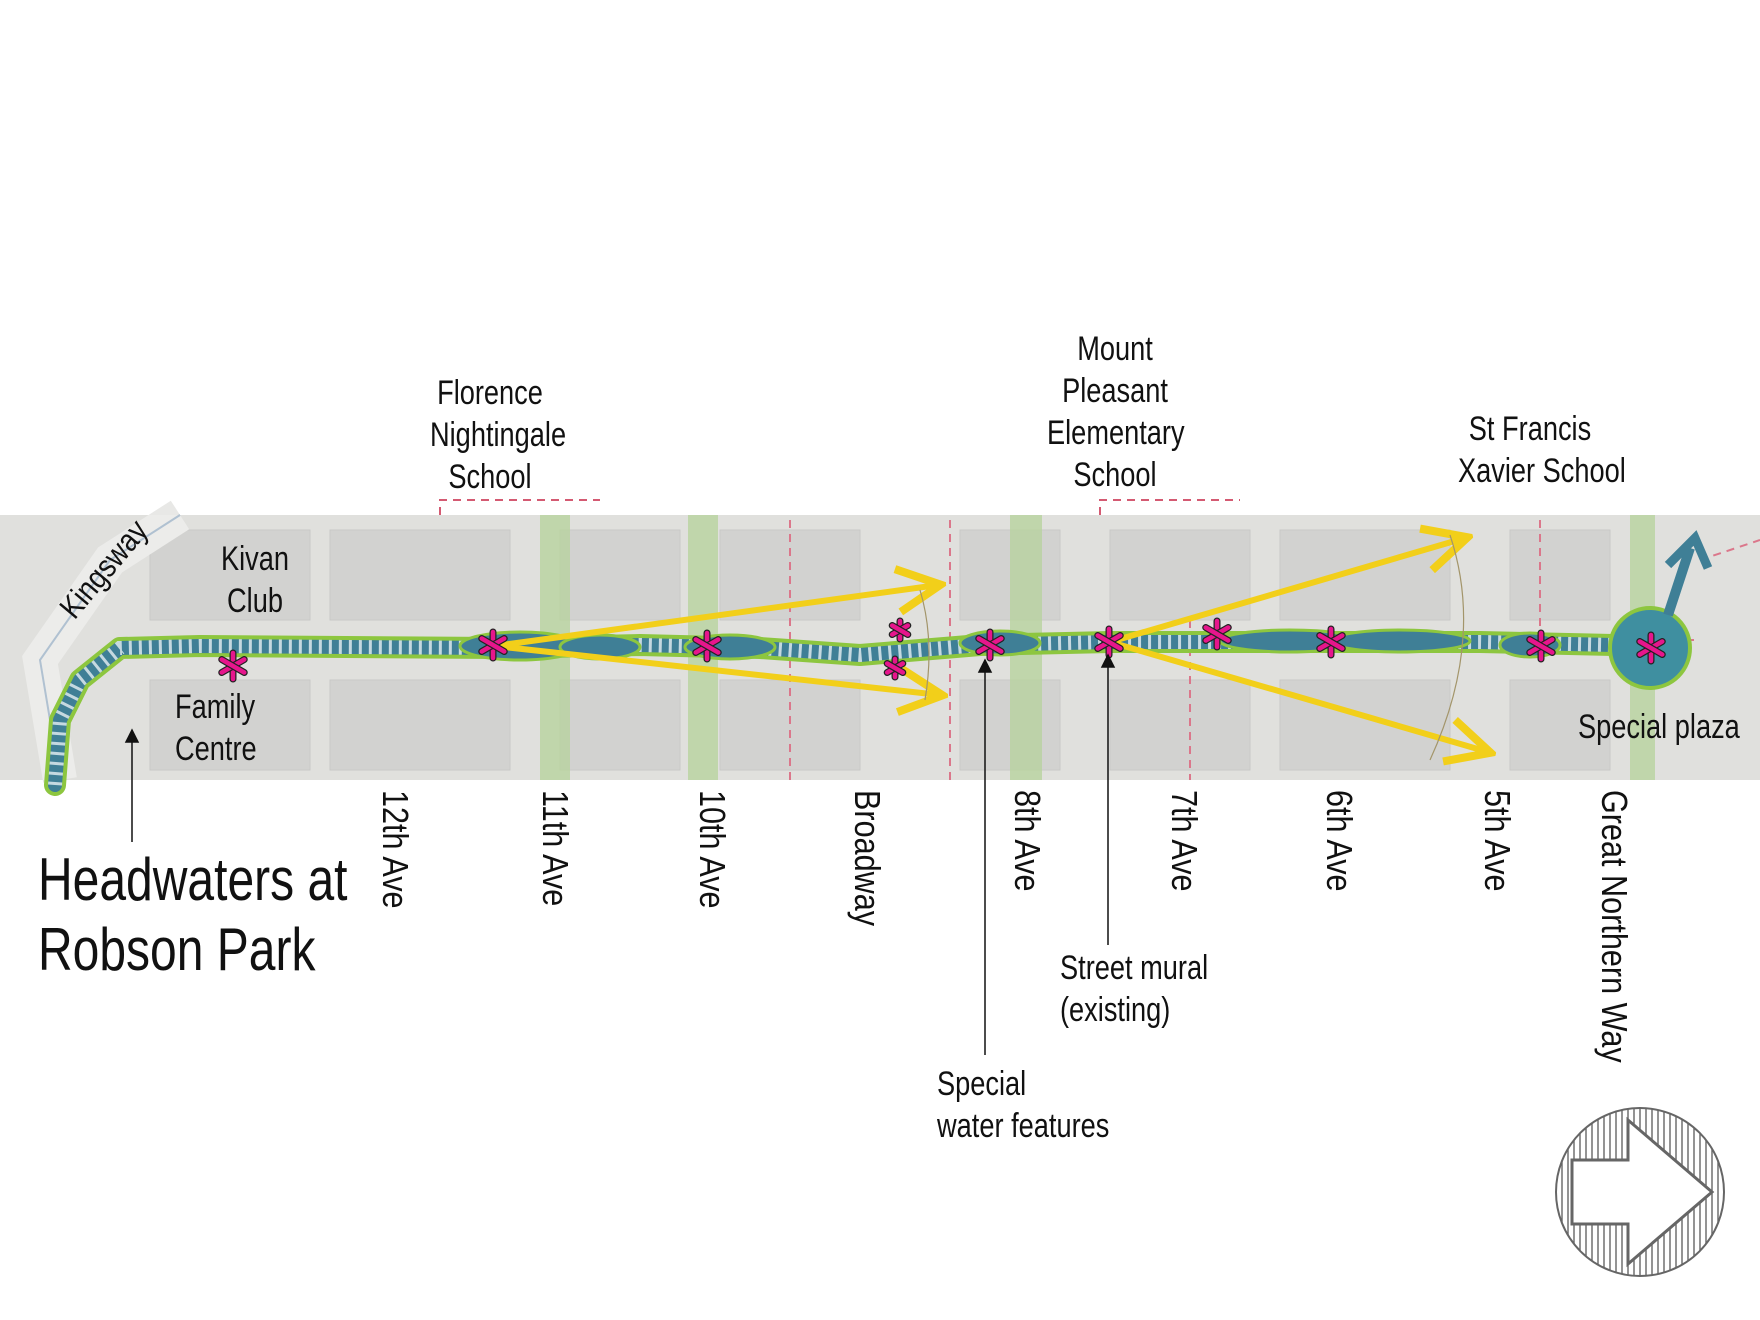  I want to click on landmark-florence-nightingale-school: Florence Nightingale School, so click(498, 435).